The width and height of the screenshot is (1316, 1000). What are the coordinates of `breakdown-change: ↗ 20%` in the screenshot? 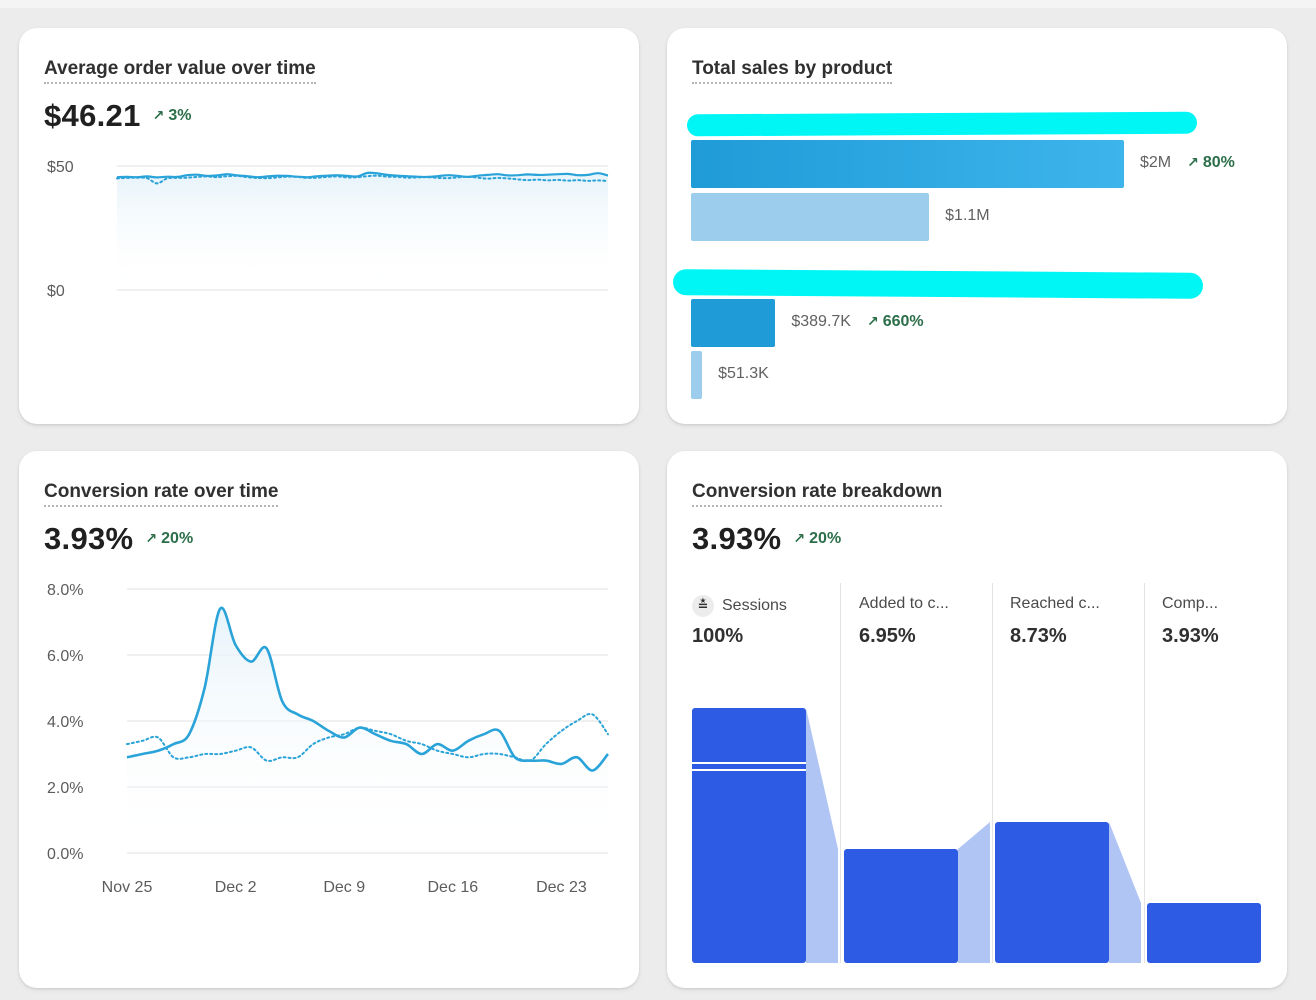 It's located at (817, 539).